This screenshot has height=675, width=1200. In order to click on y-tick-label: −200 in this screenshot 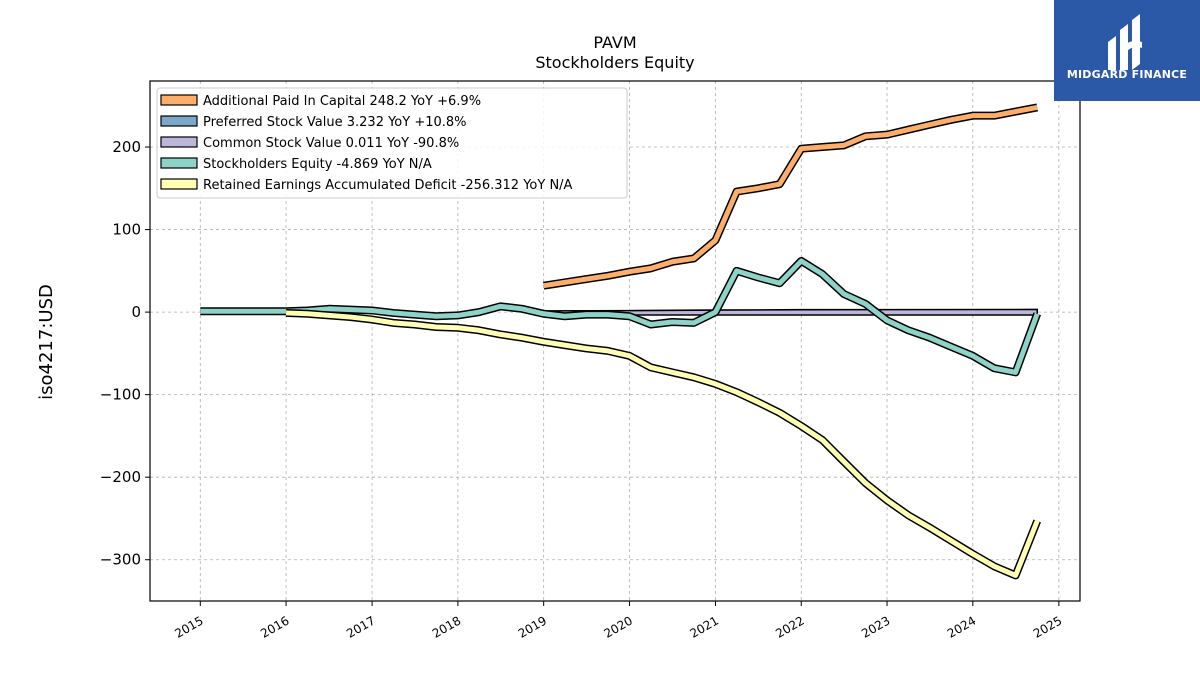, I will do `click(120, 477)`.